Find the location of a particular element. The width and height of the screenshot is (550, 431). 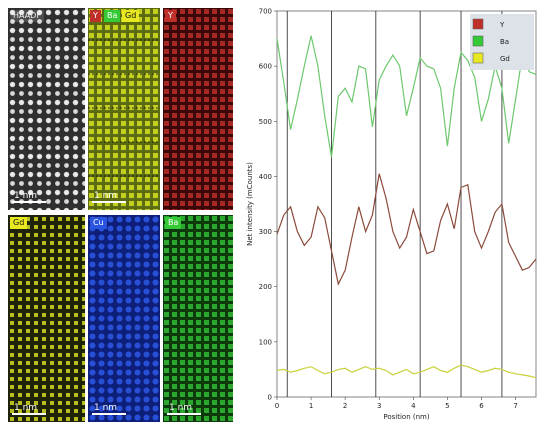

y-label: Y is located at coordinates (170, 16).